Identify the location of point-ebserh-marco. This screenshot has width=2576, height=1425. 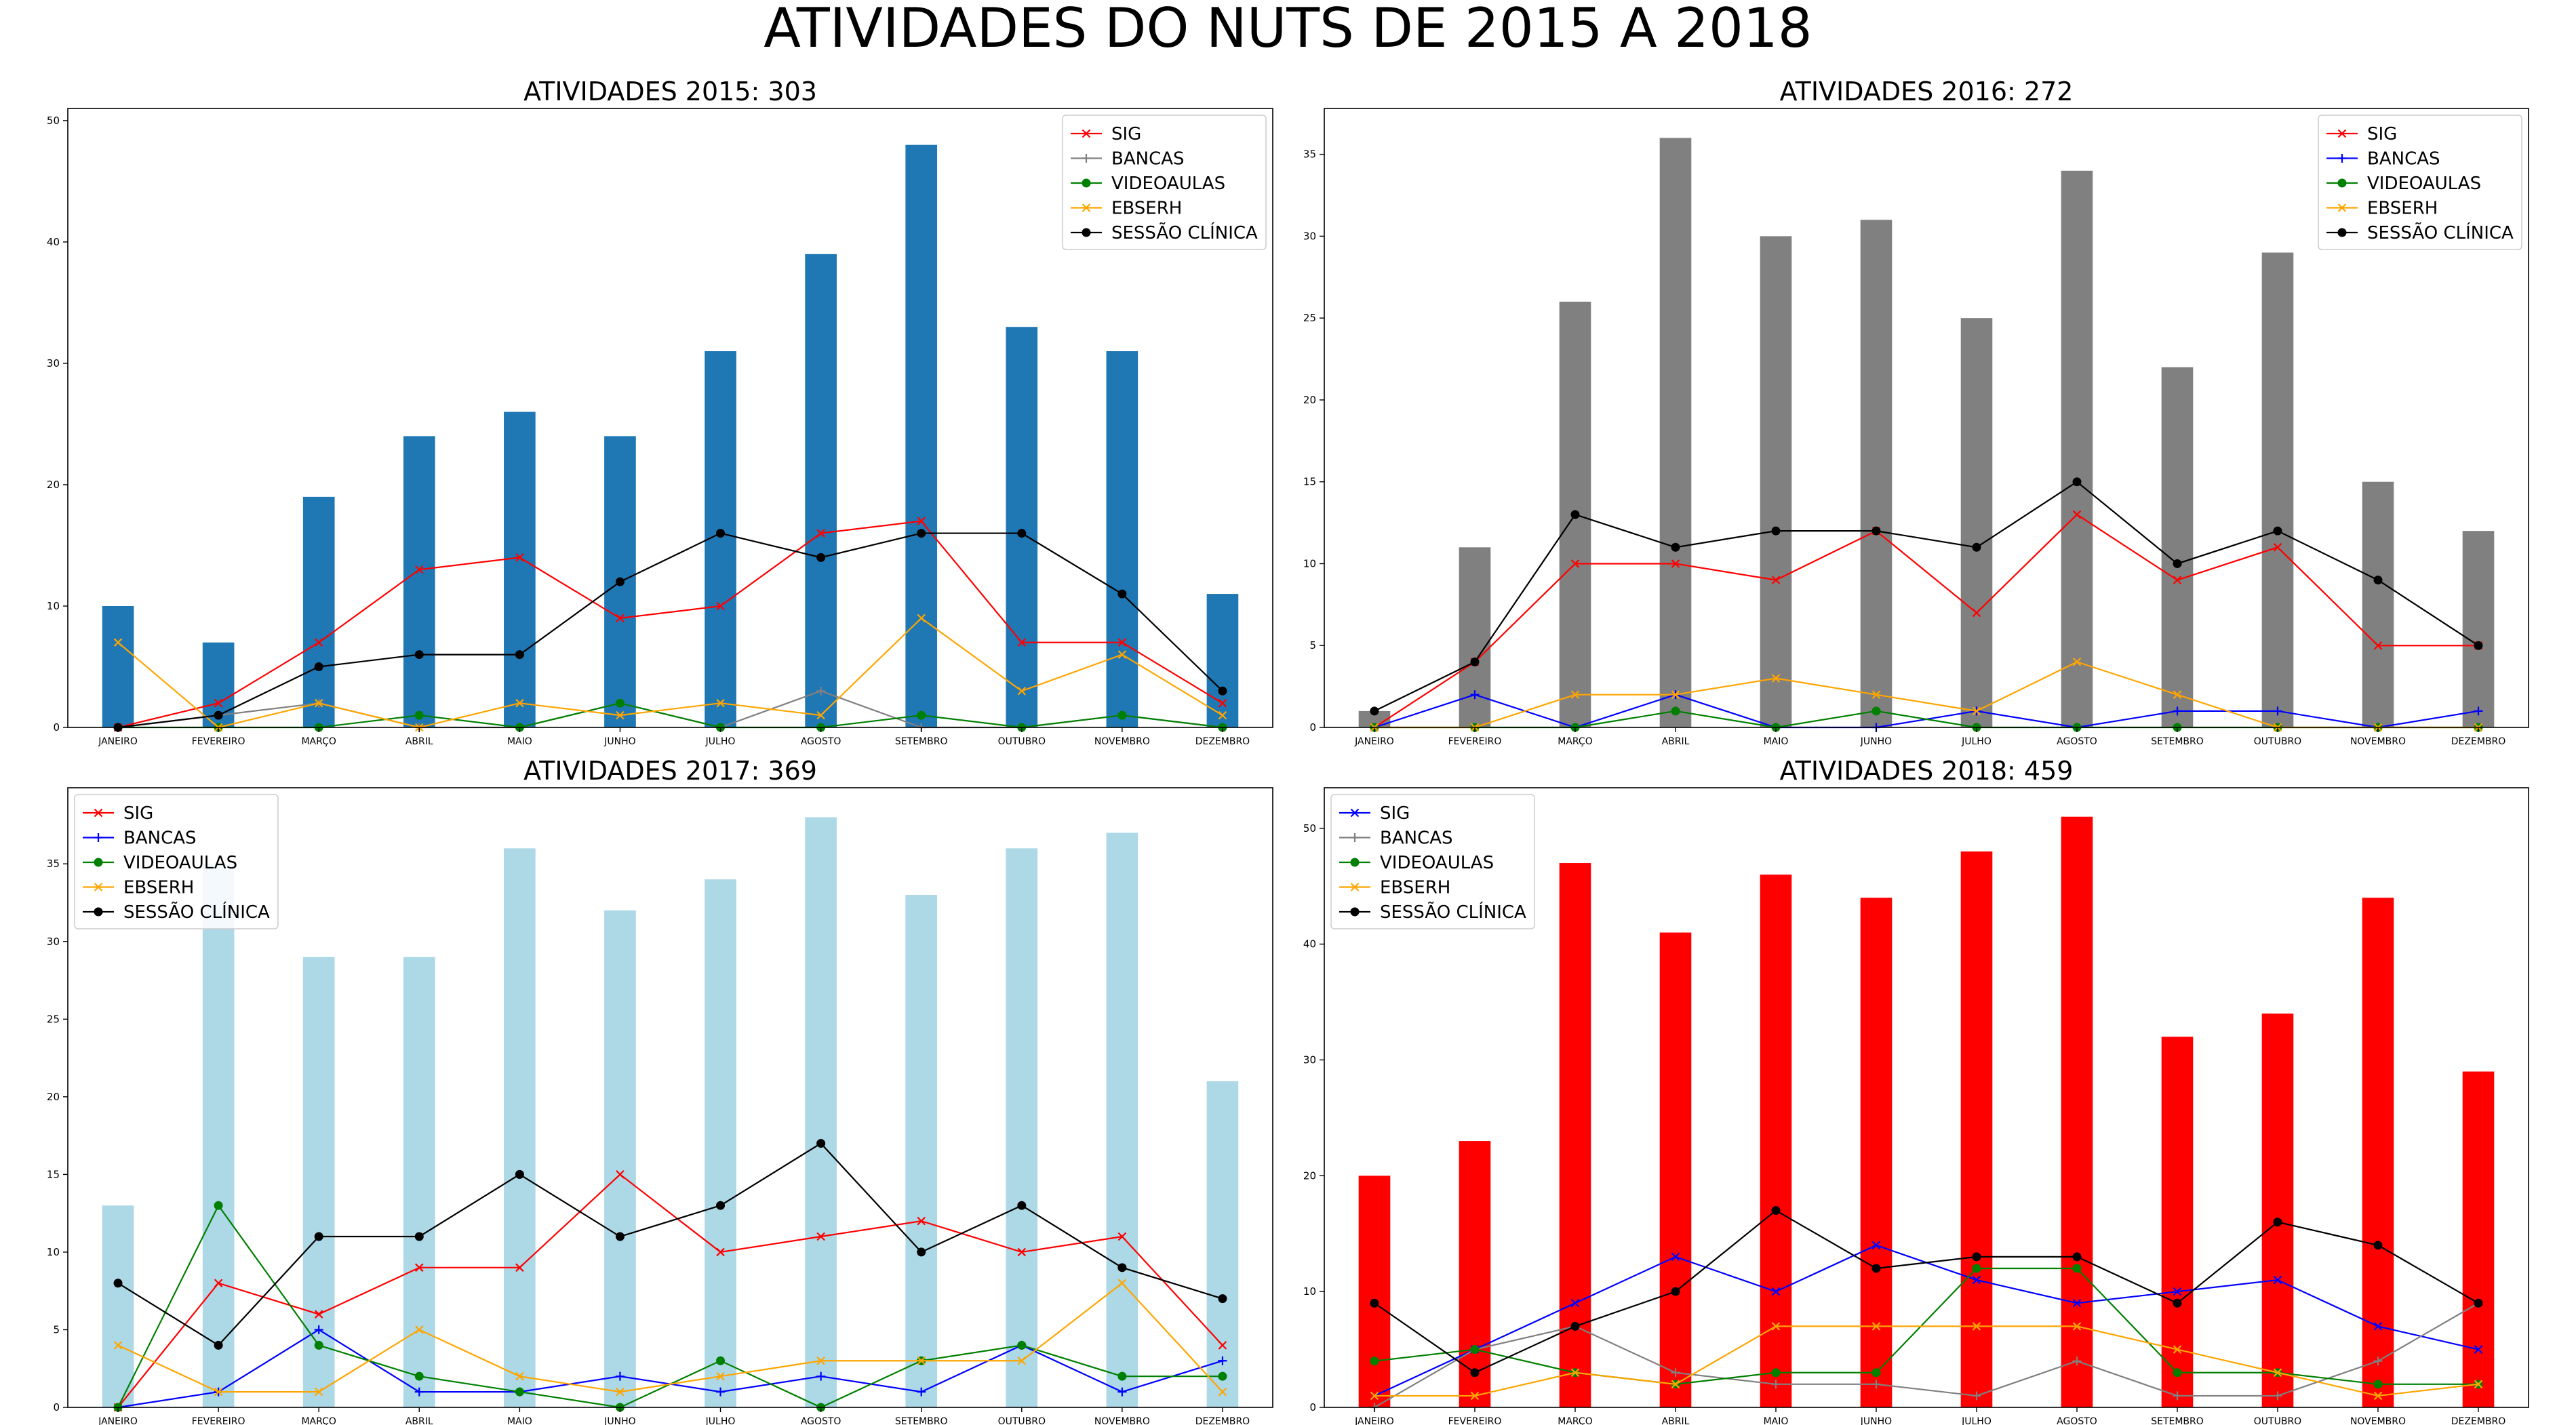
(318, 1392).